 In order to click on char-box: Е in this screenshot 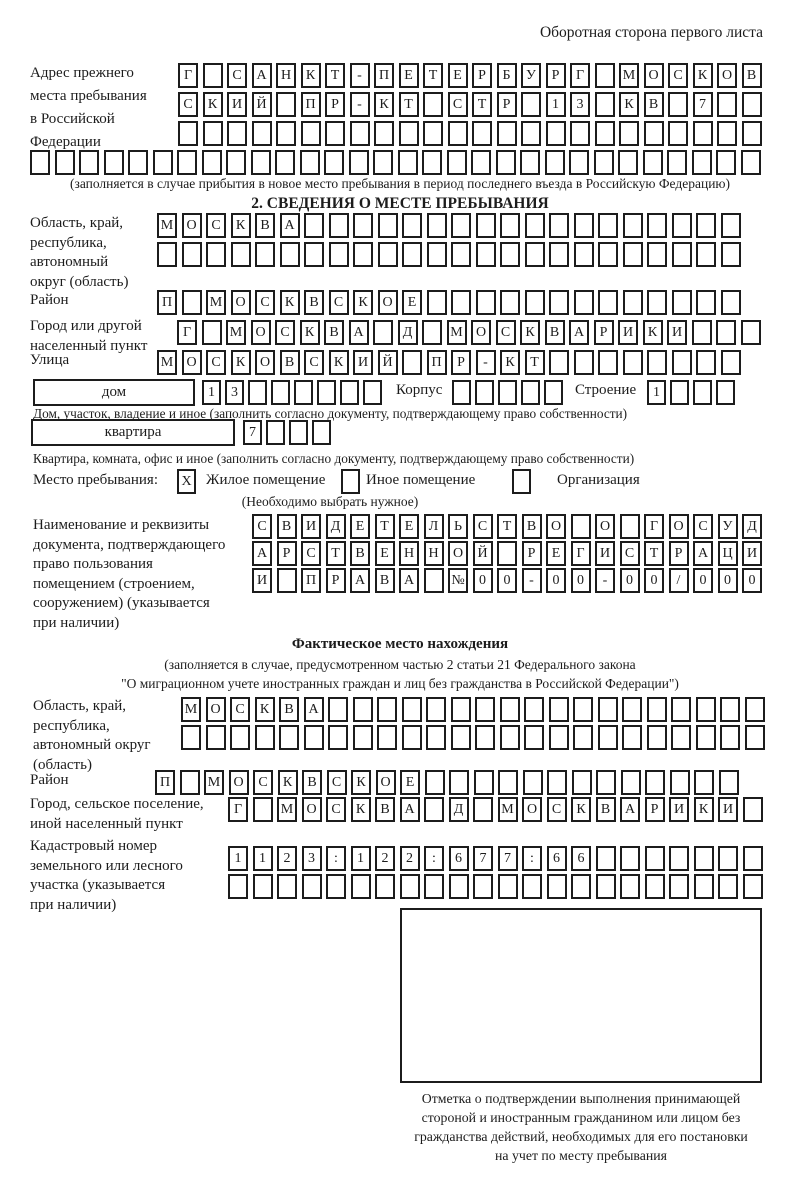, I will do `click(360, 526)`.